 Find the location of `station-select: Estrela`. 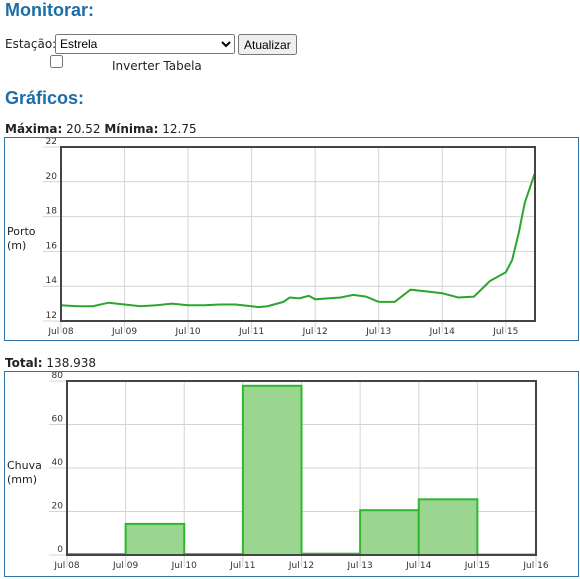

station-select: Estrela is located at coordinates (145, 44).